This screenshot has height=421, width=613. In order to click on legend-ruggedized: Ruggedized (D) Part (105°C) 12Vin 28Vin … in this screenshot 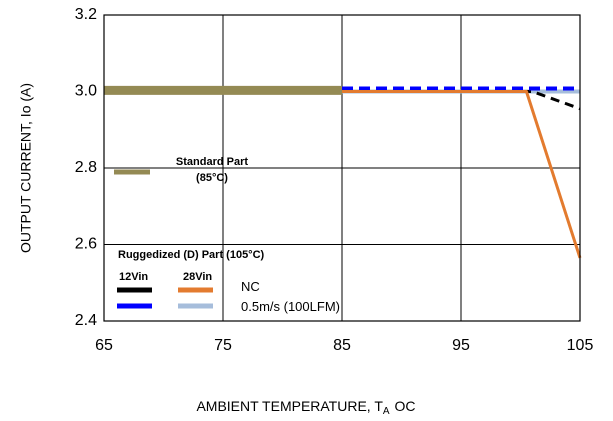, I will do `click(228, 281)`.